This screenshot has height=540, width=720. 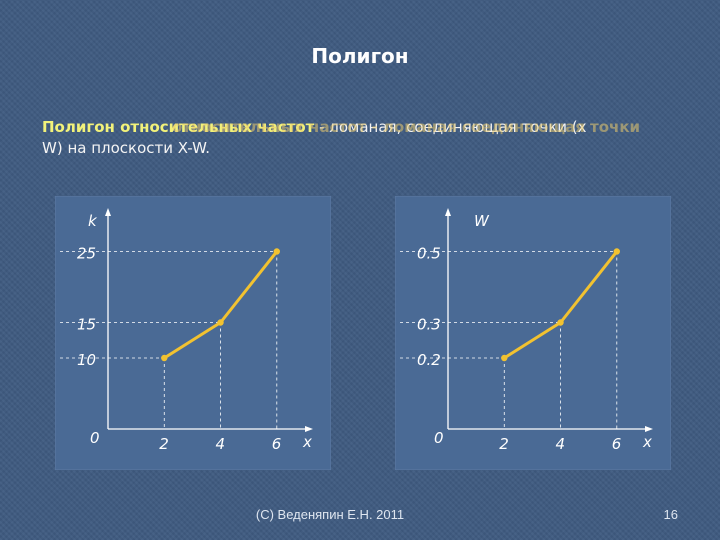 What do you see at coordinates (360, 56) in the screenshot?
I see `slide-title: Полигон` at bounding box center [360, 56].